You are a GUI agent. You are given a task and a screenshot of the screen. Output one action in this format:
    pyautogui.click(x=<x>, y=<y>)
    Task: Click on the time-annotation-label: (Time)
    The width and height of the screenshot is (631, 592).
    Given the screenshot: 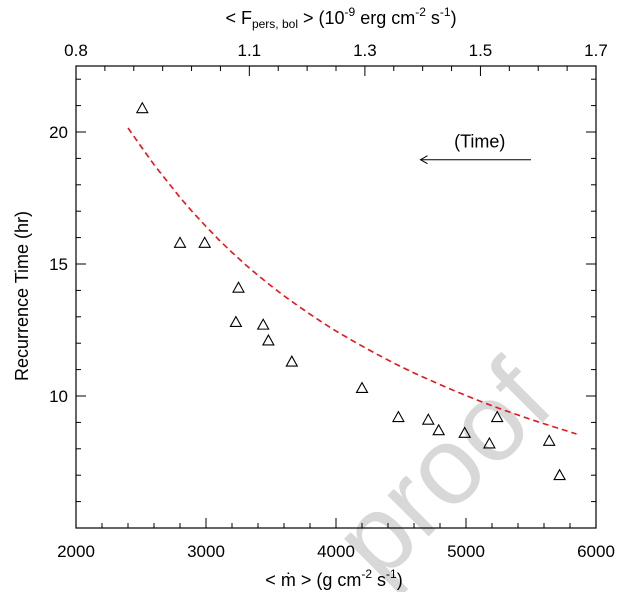 What is the action you would take?
    pyautogui.click(x=479, y=142)
    